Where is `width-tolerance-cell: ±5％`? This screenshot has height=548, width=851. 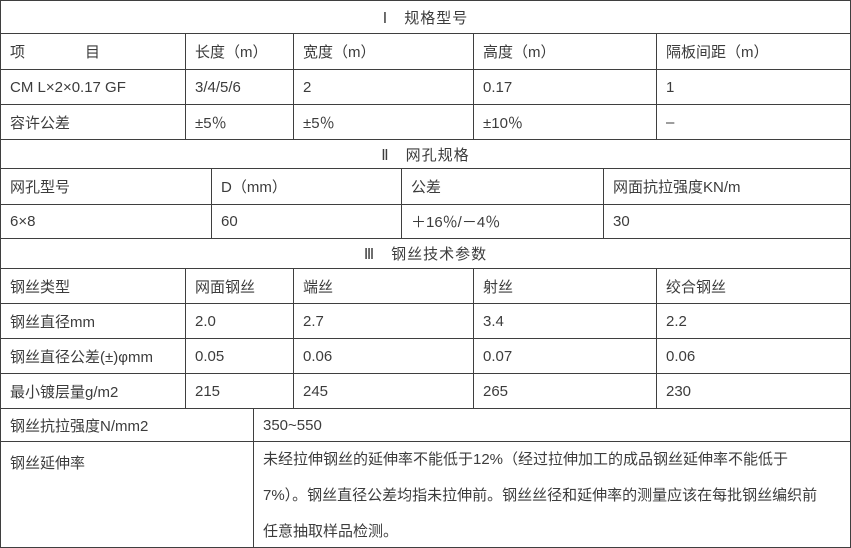 width-tolerance-cell: ±5％ is located at coordinates (383, 122).